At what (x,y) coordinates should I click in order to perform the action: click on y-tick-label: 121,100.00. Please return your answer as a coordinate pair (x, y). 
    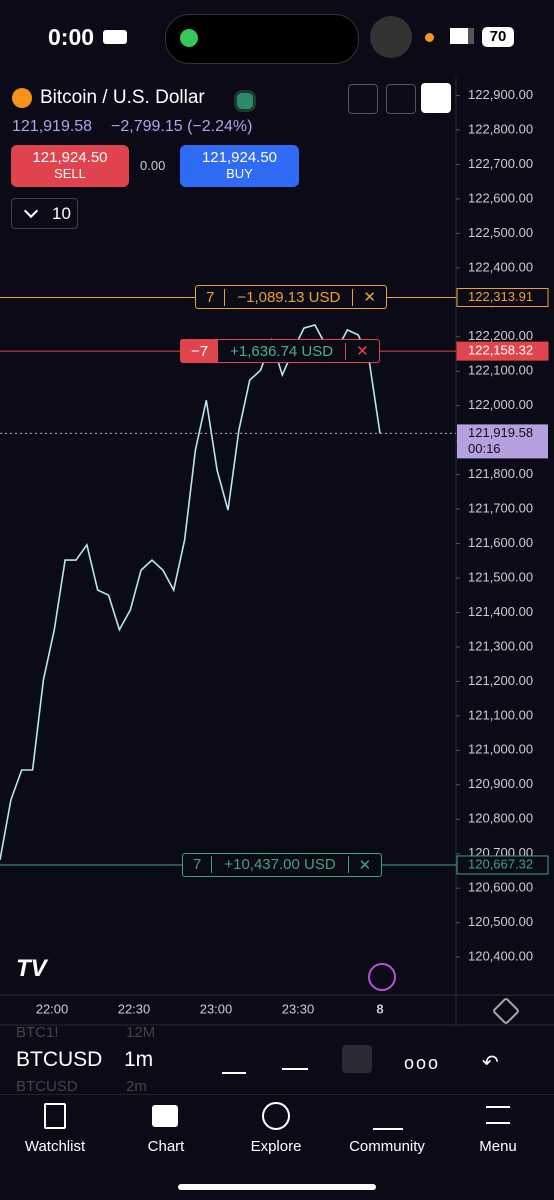
    Looking at the image, I should click on (500, 714).